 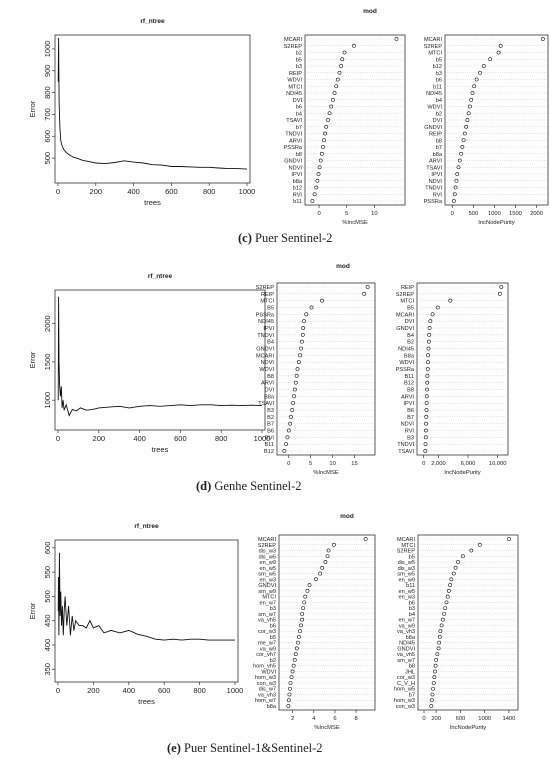 I want to click on chart-title: rf_ntree, so click(x=146, y=526).